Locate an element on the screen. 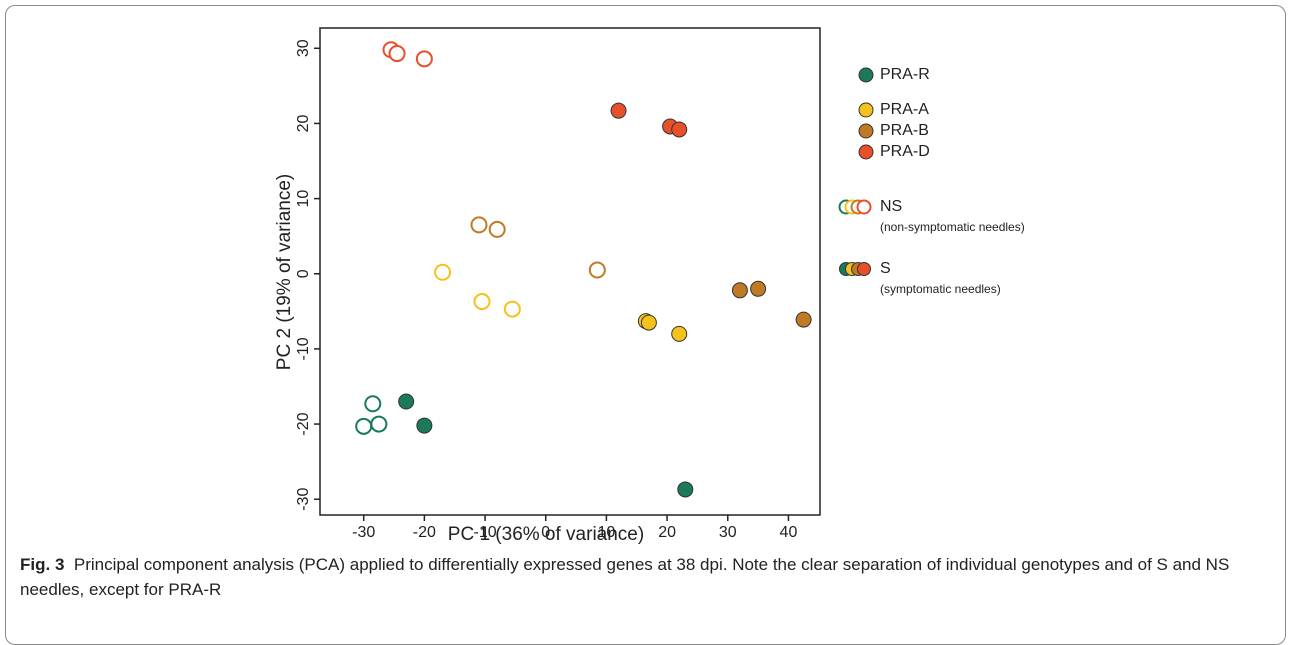 This screenshot has height=645, width=1293. legend-label: S is located at coordinates (885, 268).